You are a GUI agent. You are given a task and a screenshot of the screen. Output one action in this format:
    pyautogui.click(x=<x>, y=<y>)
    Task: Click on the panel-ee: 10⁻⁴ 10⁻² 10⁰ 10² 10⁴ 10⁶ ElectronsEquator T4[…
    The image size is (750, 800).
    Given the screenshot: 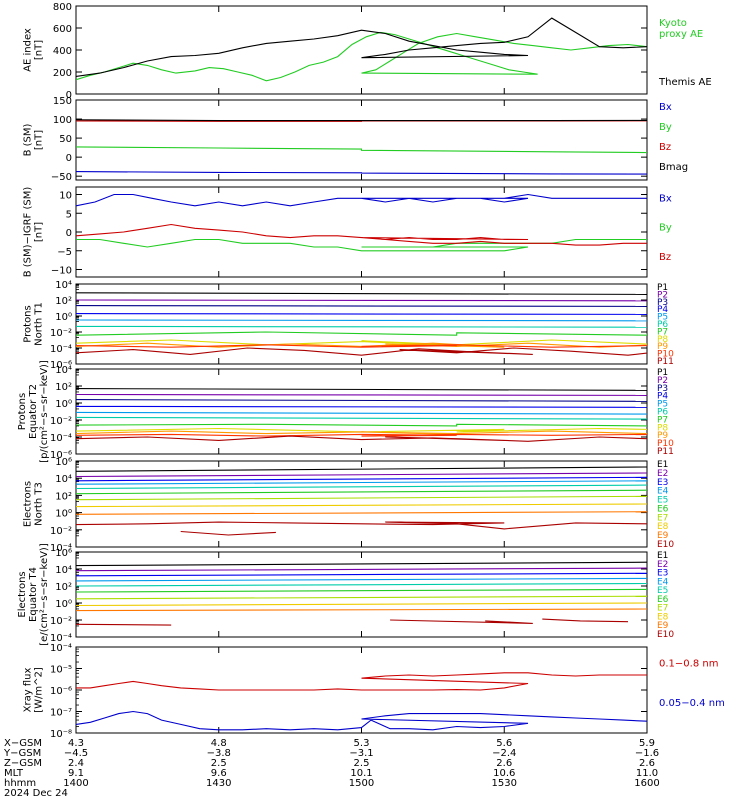 What is the action you would take?
    pyautogui.click(x=345, y=594)
    